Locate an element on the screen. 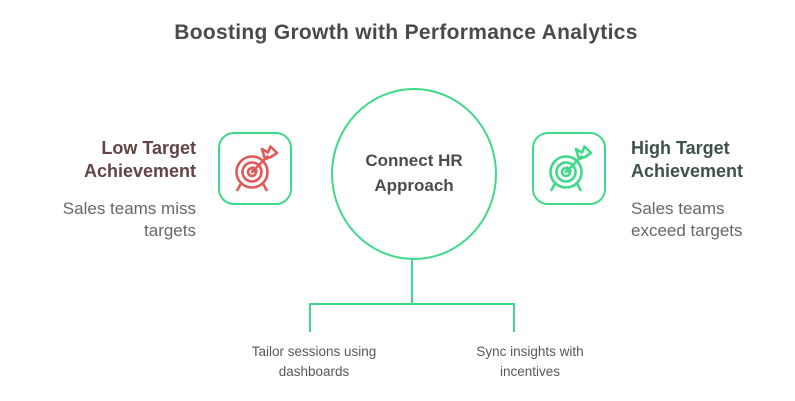  center-node-label: Connect HR Approach is located at coordinates (414, 173).